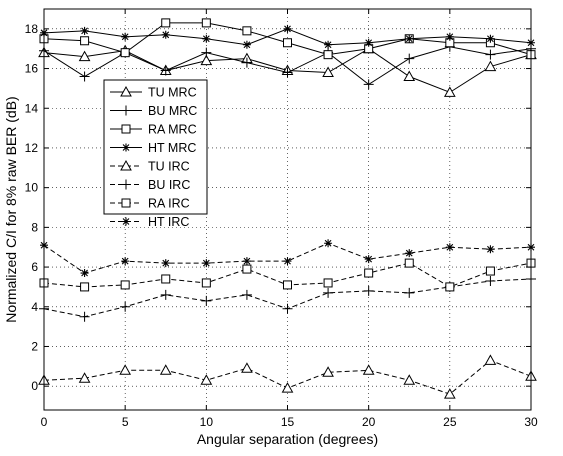  What do you see at coordinates (153, 111) in the screenshot?
I see `legend-entry-bu-mrc: BU MRC` at bounding box center [153, 111].